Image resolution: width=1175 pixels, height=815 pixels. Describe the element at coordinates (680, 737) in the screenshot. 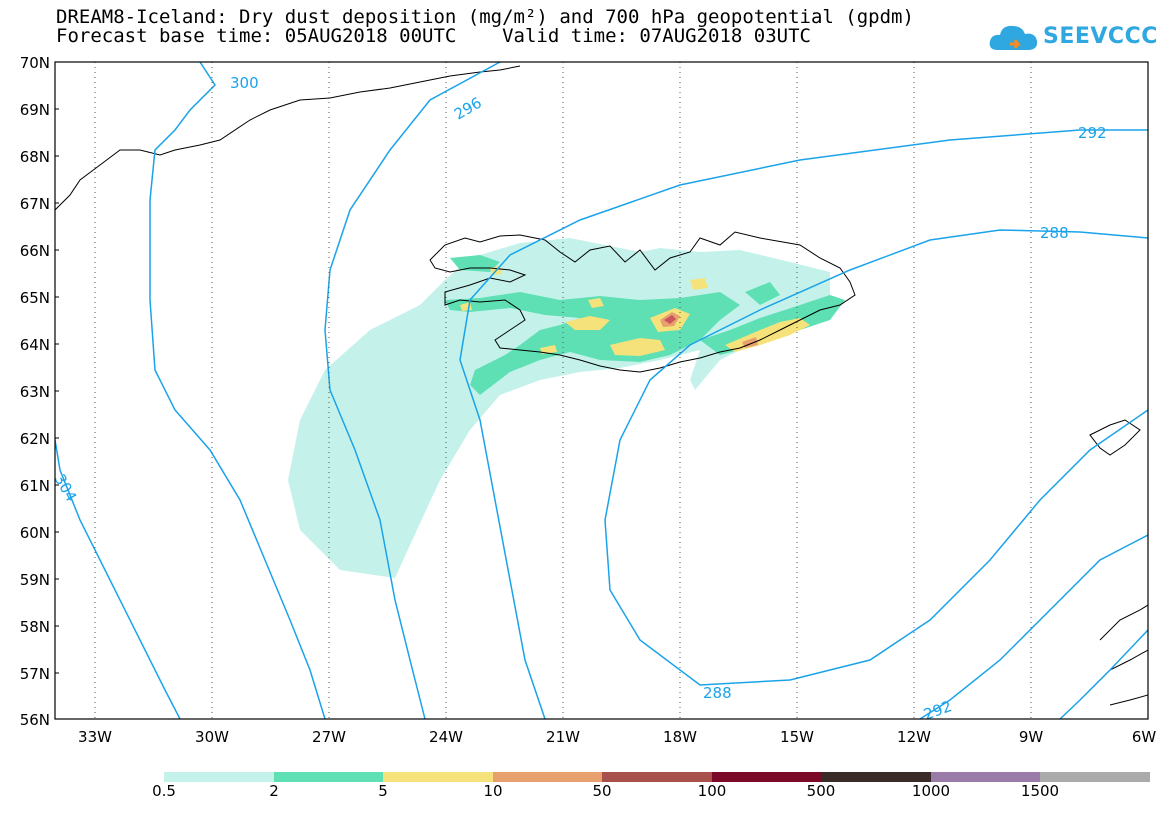

I see `lon-label-18W: 18W` at that location.